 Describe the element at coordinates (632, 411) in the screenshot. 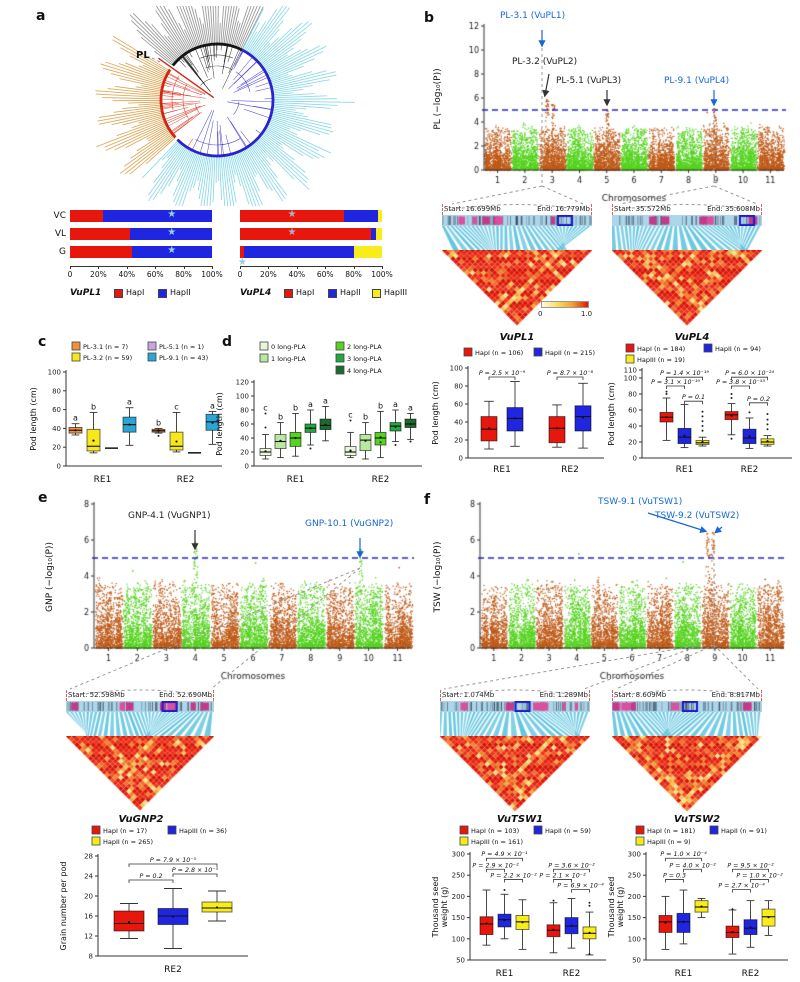

I see `text-el: 60` at that location.